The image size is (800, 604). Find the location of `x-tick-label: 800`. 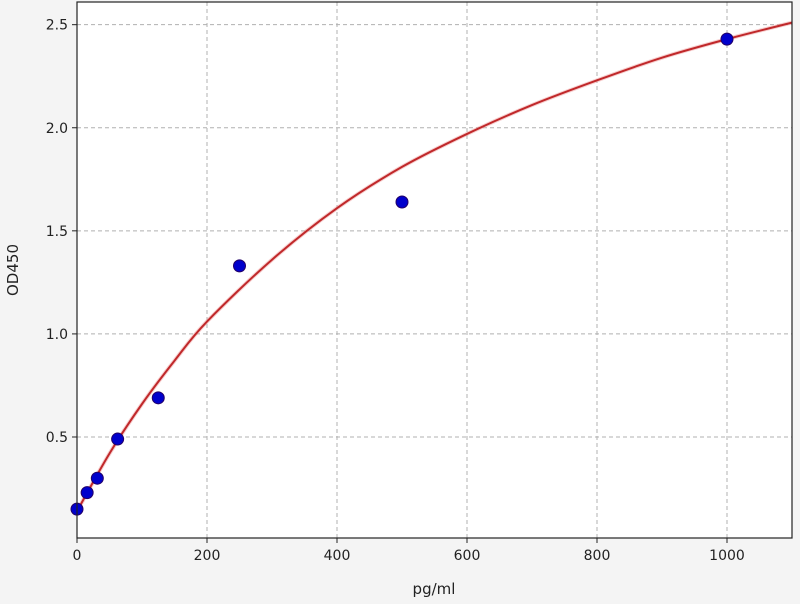

x-tick-label: 800 is located at coordinates (597, 556).